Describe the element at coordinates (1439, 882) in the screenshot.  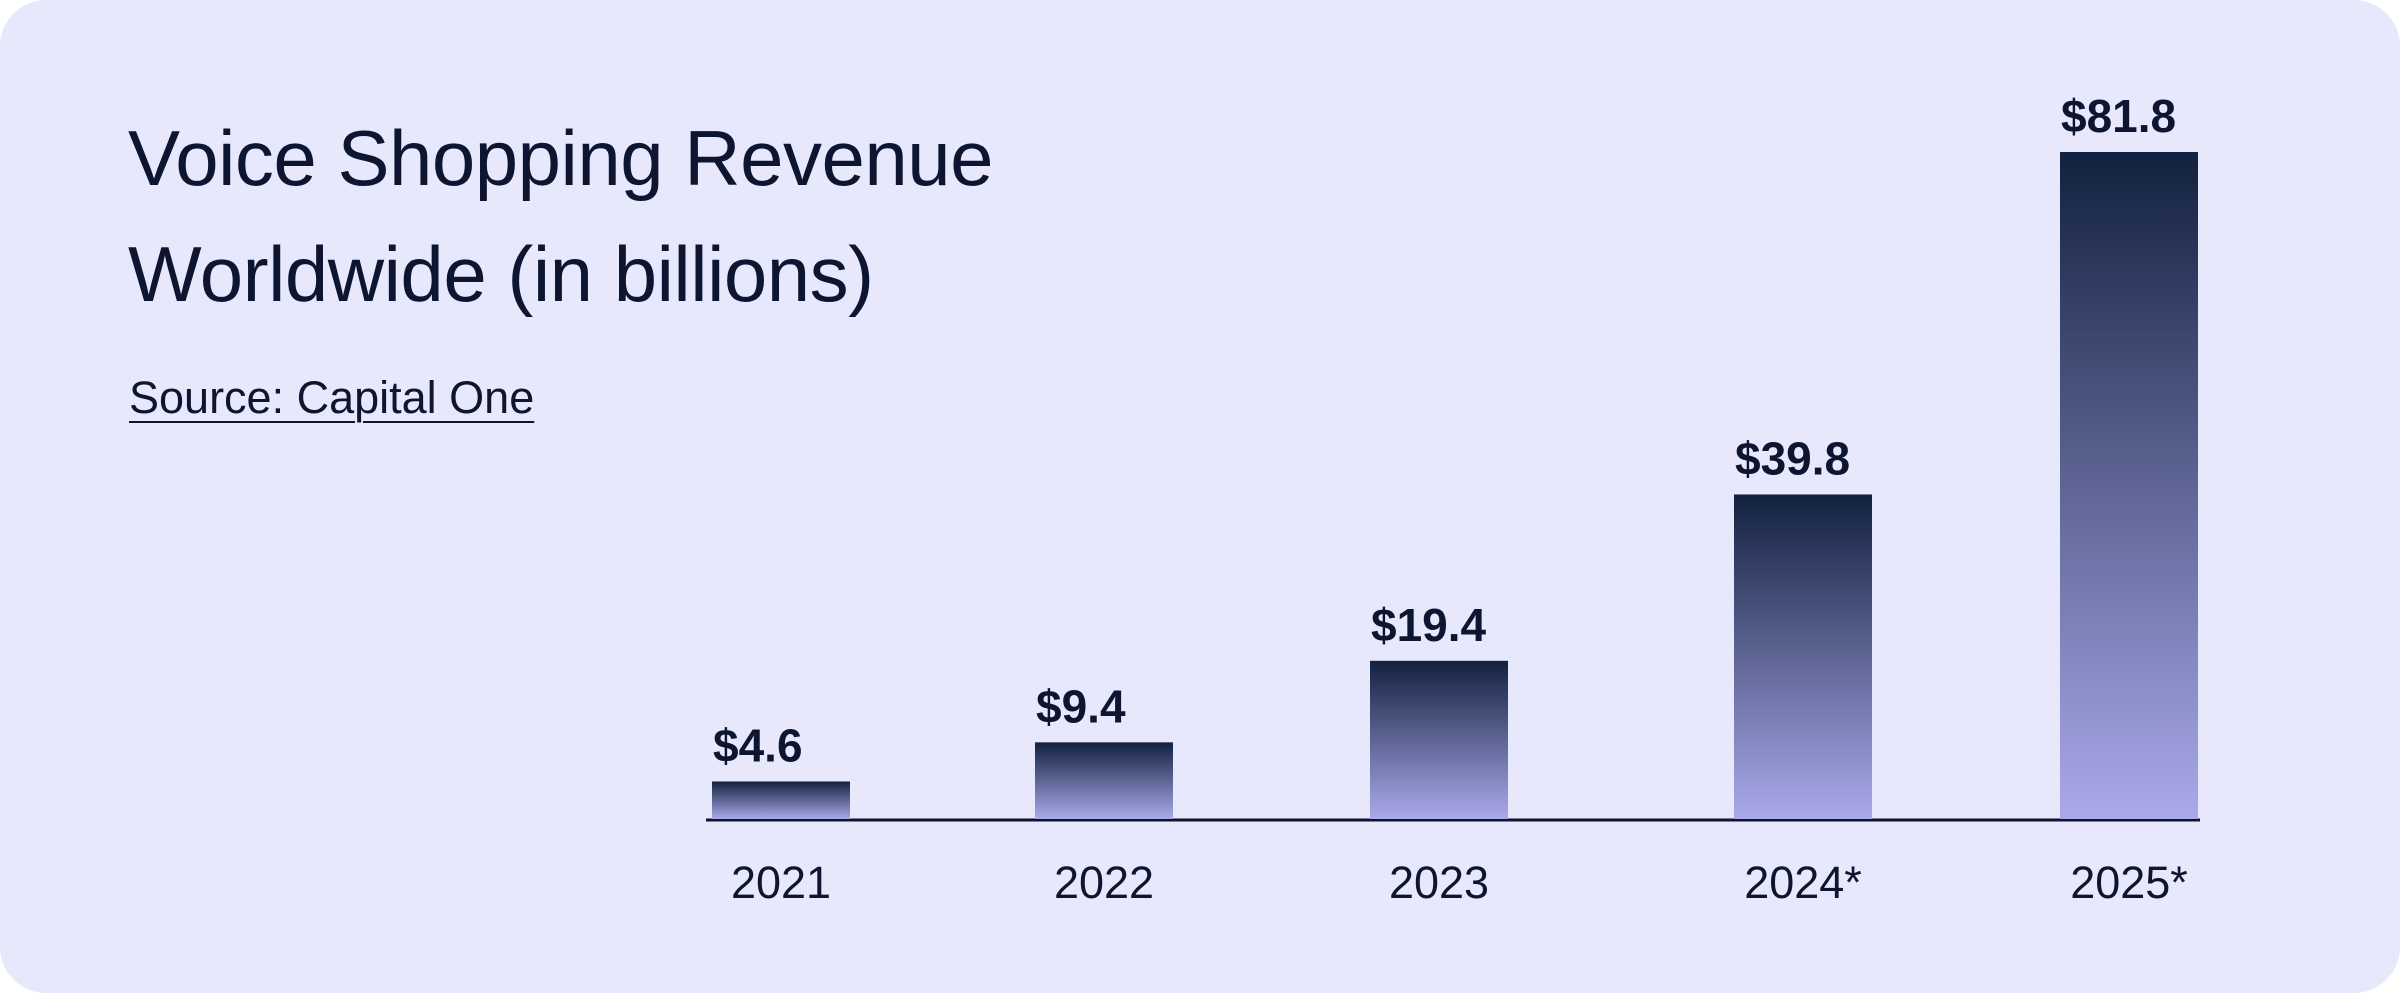
I see `x-tick-label: 2023` at that location.